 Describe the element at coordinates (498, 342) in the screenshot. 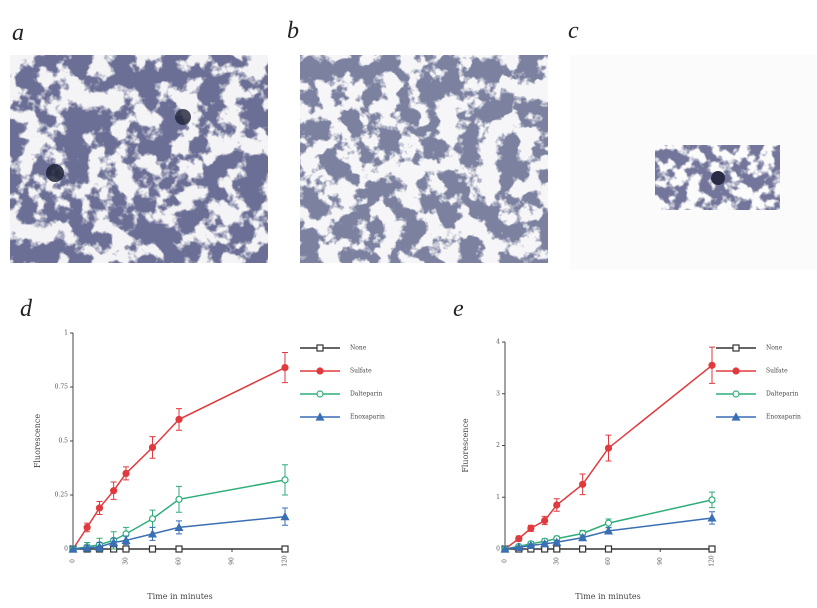

I see `y-tick-label: 4` at that location.